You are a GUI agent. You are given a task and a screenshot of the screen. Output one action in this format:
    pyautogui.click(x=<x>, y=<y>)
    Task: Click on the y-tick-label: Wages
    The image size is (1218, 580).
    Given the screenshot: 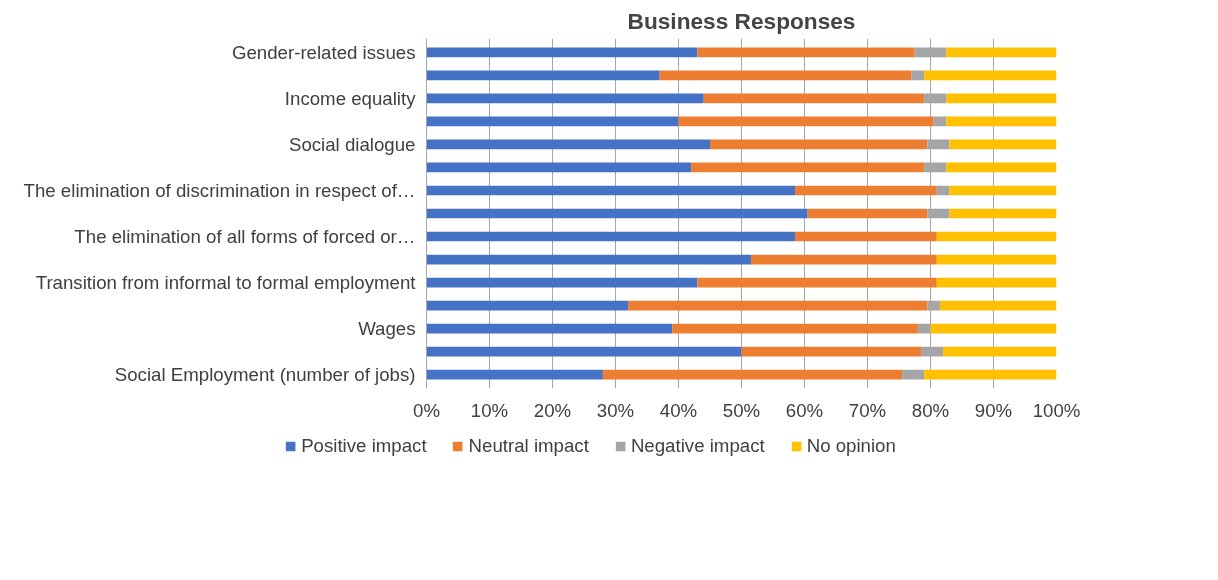 What is the action you would take?
    pyautogui.click(x=387, y=329)
    